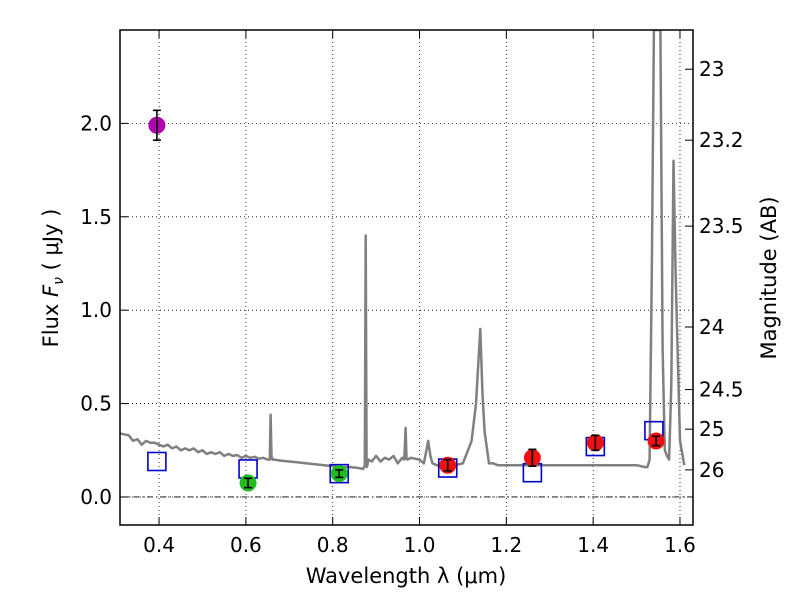 The height and width of the screenshot is (600, 800). Describe the element at coordinates (711, 470) in the screenshot. I see `y2-tick-label: 26` at that location.